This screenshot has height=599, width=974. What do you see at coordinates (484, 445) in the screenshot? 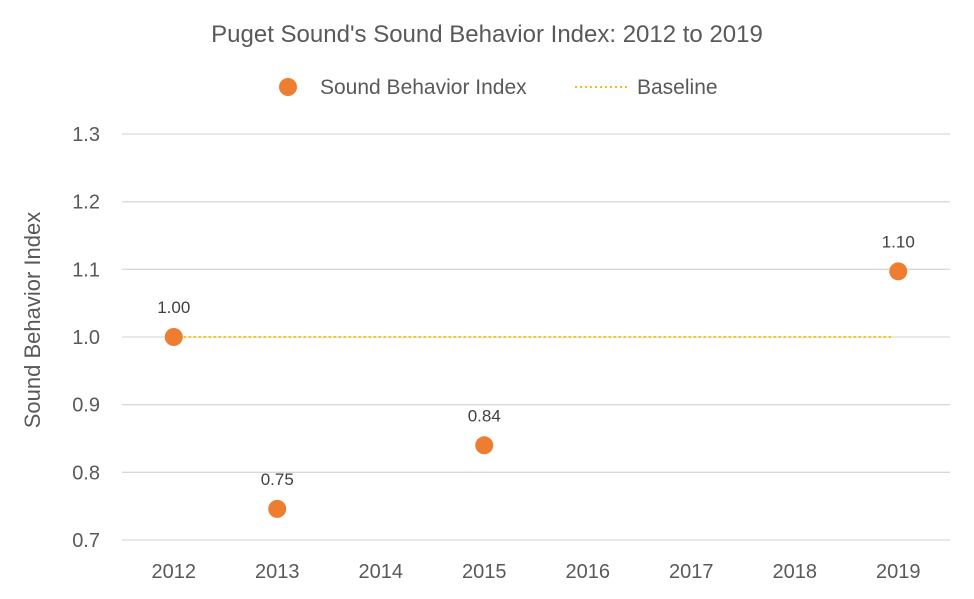
I see `data-point-2015` at bounding box center [484, 445].